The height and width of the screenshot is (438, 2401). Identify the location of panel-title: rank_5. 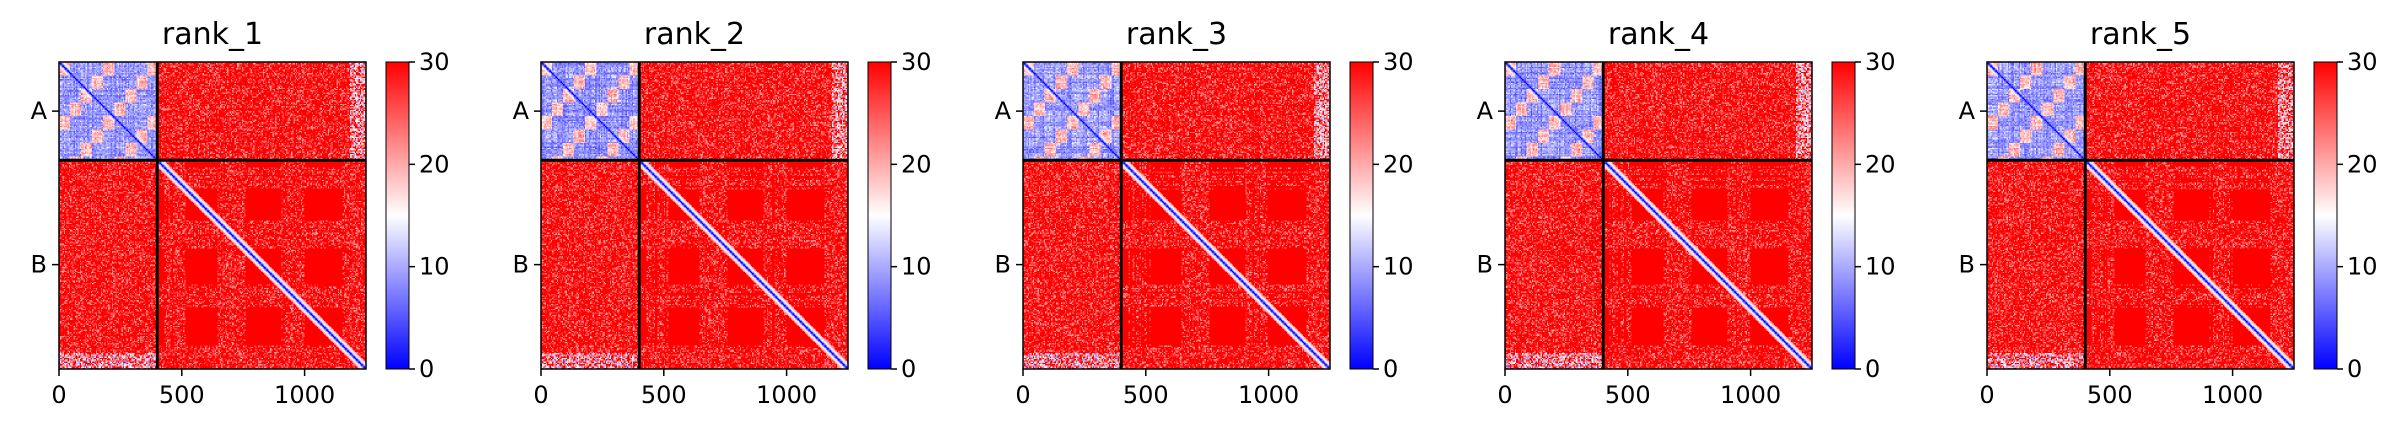
(2140, 34).